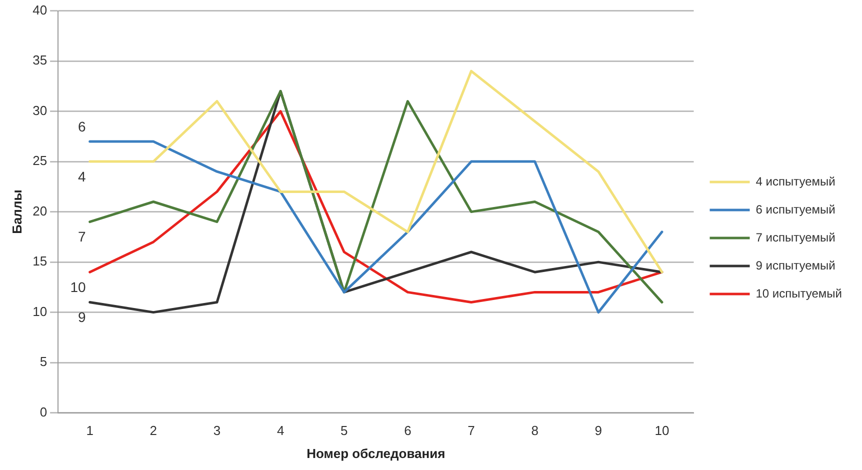  What do you see at coordinates (40, 60) in the screenshot?
I see `y-tick-label: 35` at bounding box center [40, 60].